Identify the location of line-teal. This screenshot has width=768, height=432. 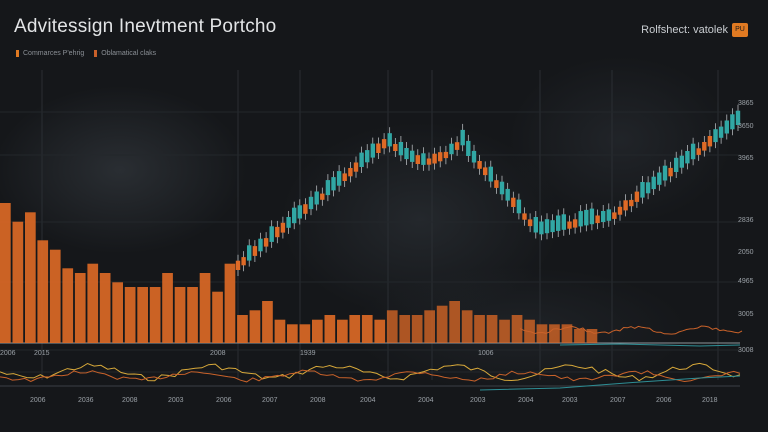
(610, 383).